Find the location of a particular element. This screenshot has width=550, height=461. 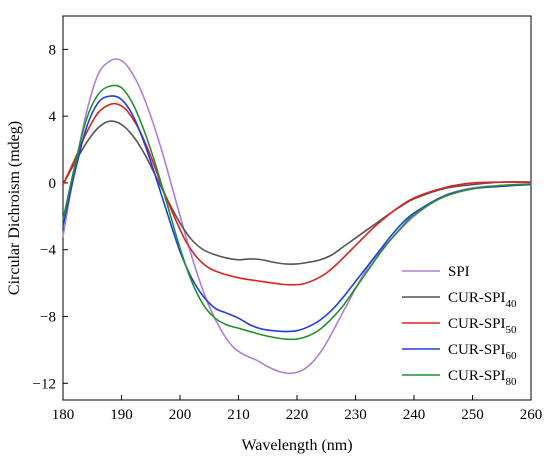

x-tick-label: 180 is located at coordinates (63, 415).